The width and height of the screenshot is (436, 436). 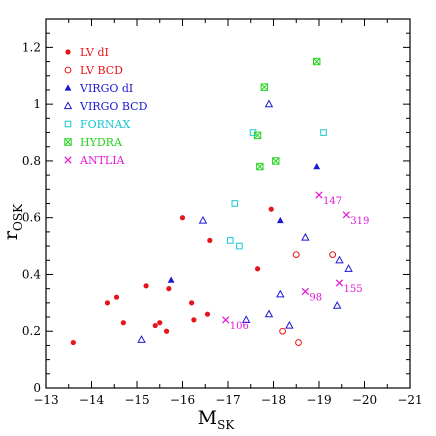 I want to click on x-tick-label: −13, so click(x=45, y=400).